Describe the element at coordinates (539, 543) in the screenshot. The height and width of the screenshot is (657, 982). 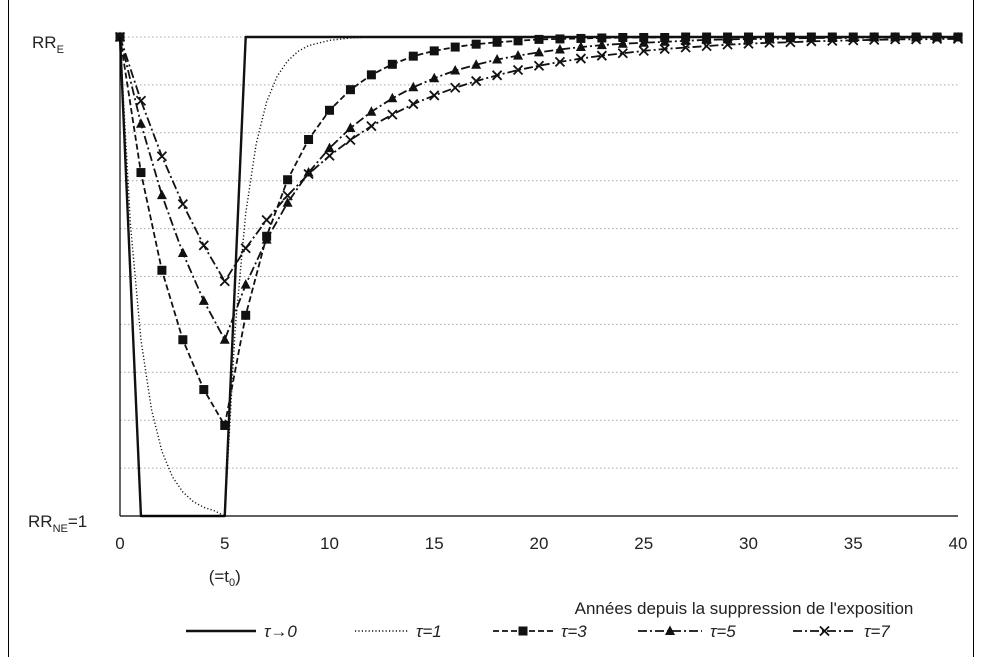
I see `x-tick-label: 20` at that location.